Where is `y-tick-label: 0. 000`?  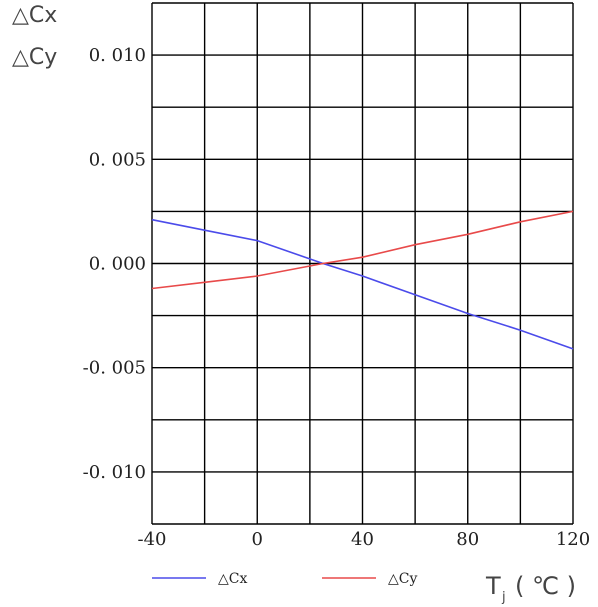
y-tick-label: 0. 000 is located at coordinates (117, 264).